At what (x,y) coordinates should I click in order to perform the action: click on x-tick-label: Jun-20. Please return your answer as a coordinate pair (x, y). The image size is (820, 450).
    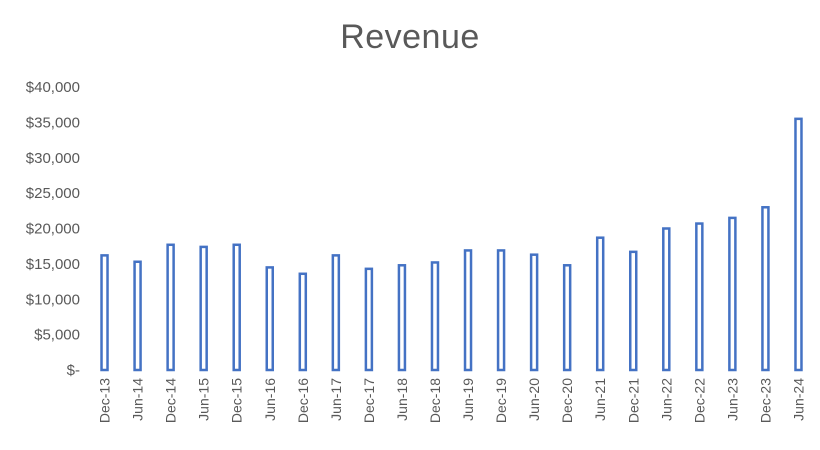
    Looking at the image, I should click on (534, 399).